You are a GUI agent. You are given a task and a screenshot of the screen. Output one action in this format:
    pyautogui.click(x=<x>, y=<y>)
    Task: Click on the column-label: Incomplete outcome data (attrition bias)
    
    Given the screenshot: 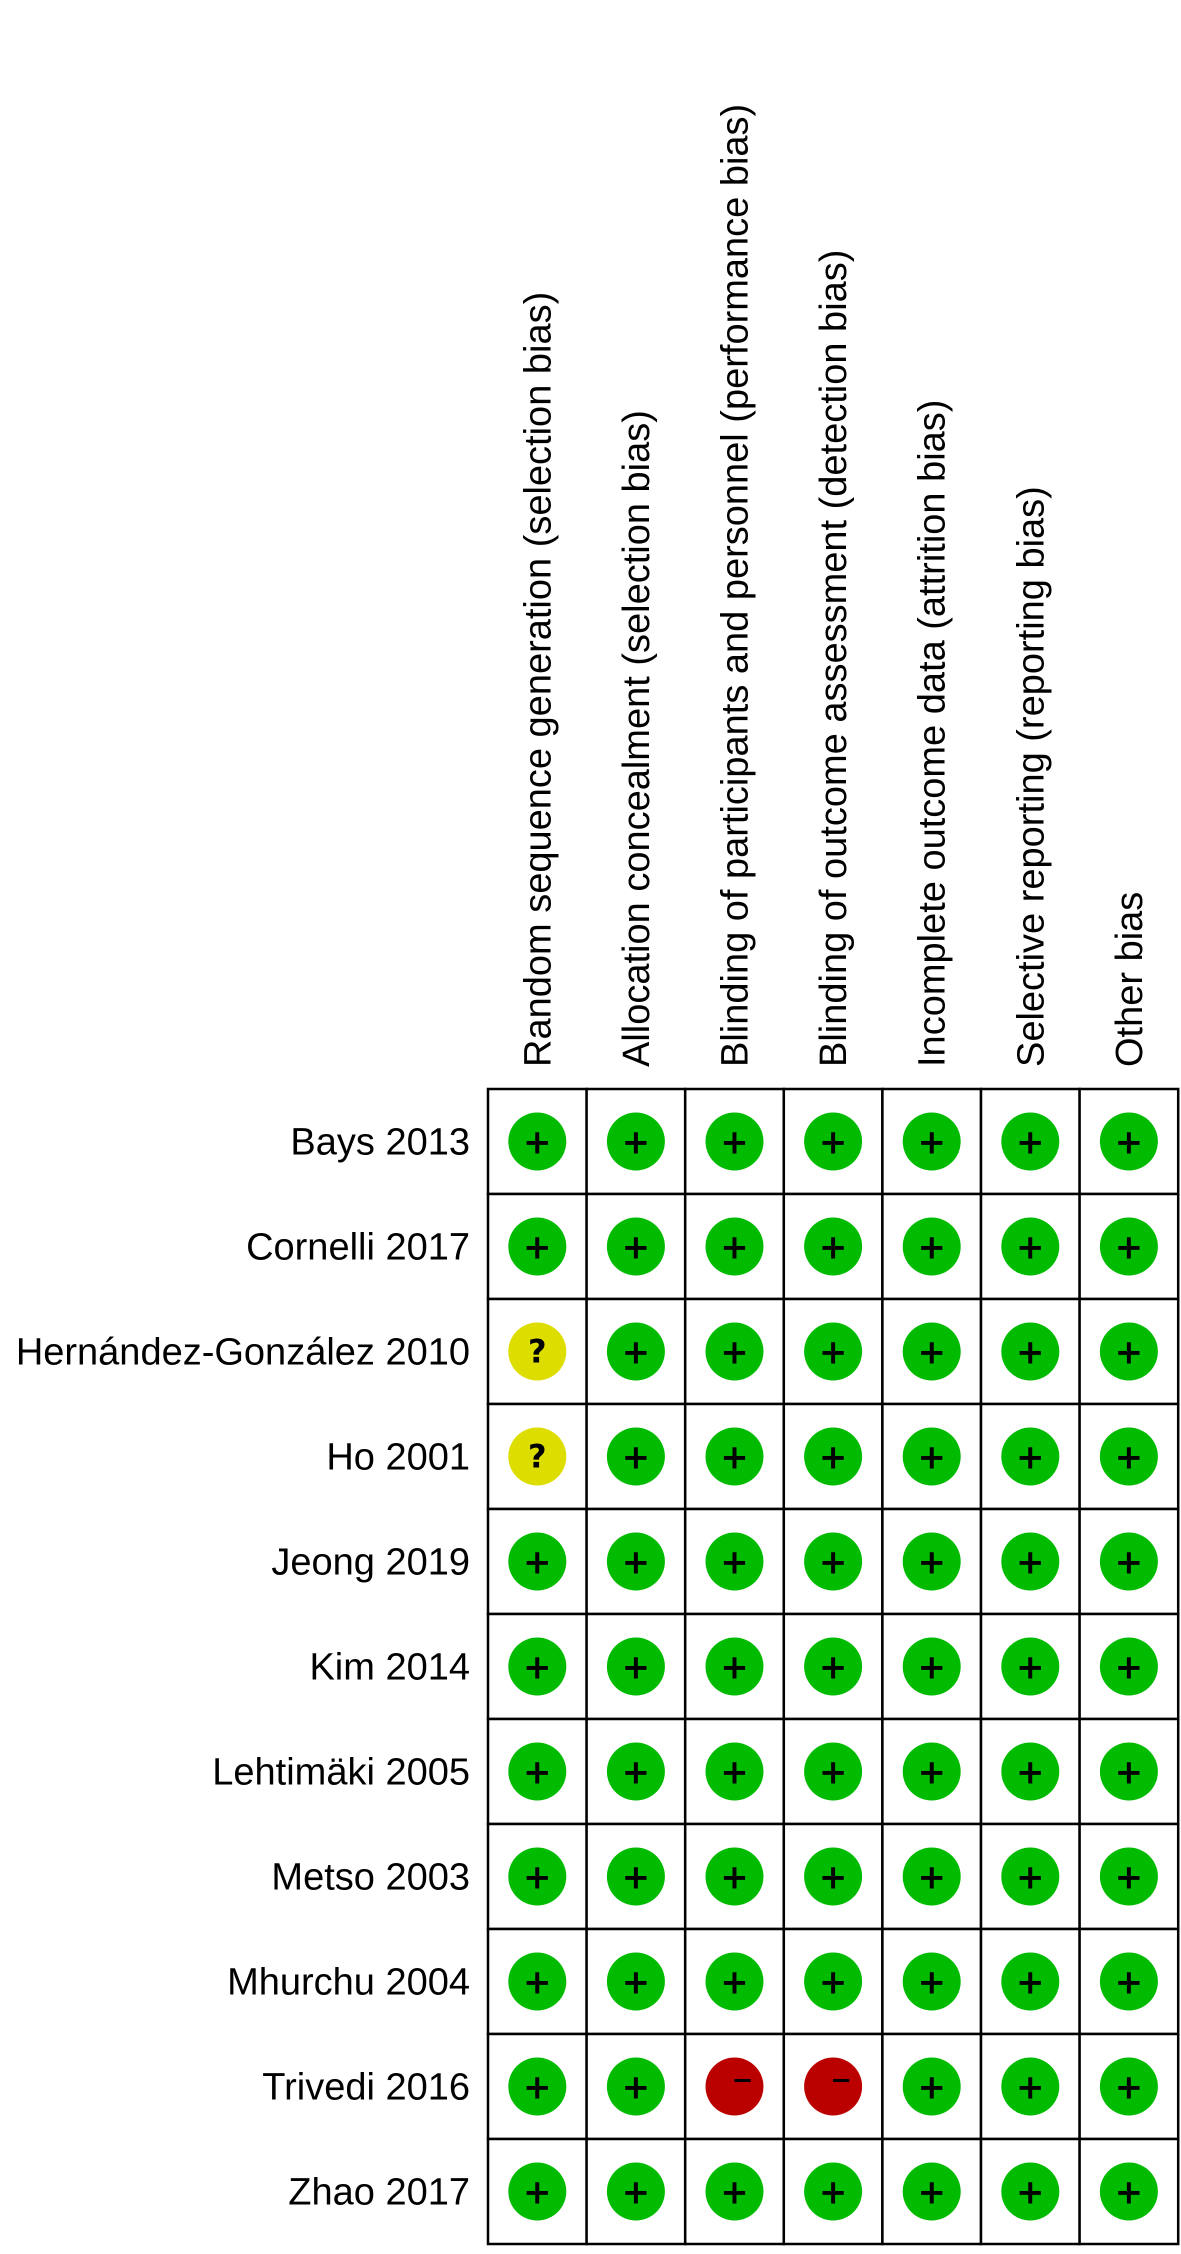 What is the action you would take?
    pyautogui.click(x=933, y=733)
    